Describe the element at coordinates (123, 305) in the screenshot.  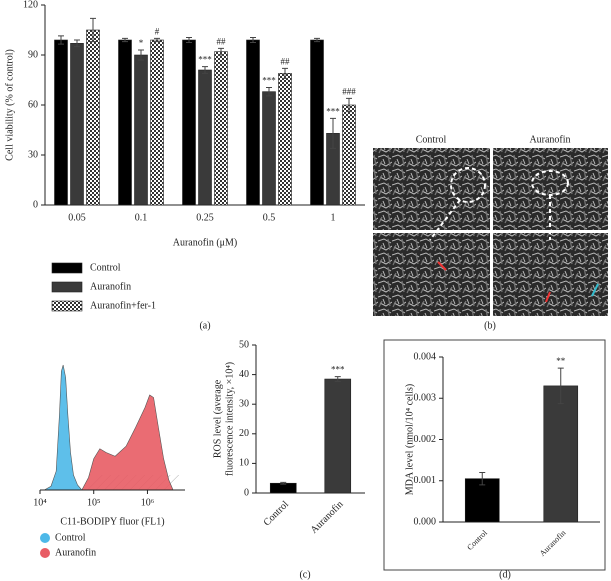
I see `legend-label: Auranofin+fer-1` at that location.